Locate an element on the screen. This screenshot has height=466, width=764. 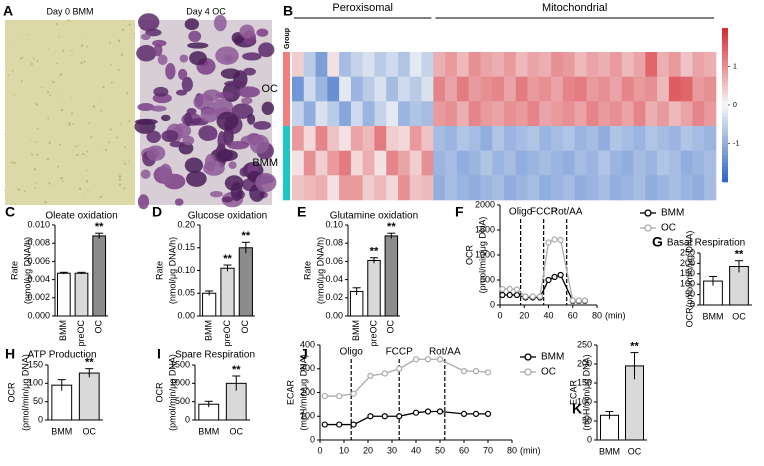
row-group-label: OC is located at coordinates (270, 89).